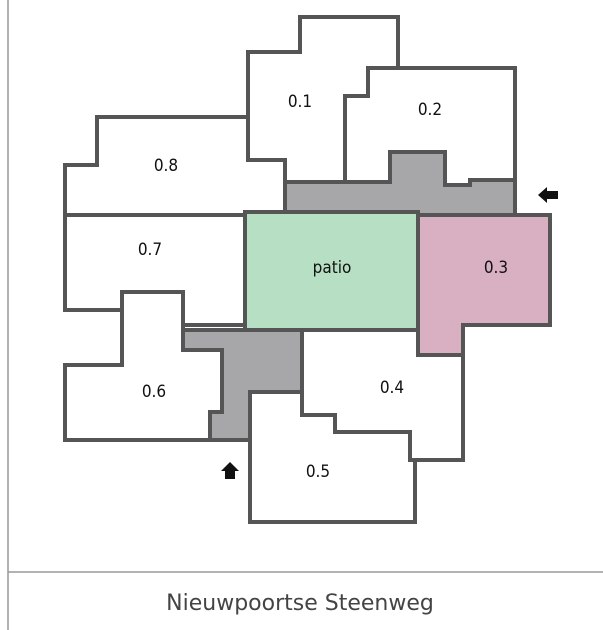 This screenshot has width=603, height=630. Describe the element at coordinates (430, 110) in the screenshot. I see `room-label: 0.2` at that location.